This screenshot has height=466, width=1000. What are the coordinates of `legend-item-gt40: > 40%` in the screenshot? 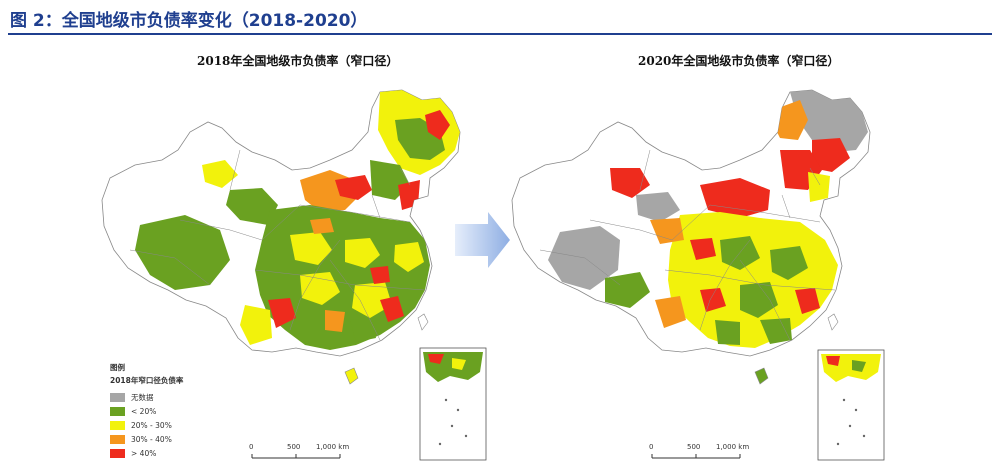 It's located at (146, 453).